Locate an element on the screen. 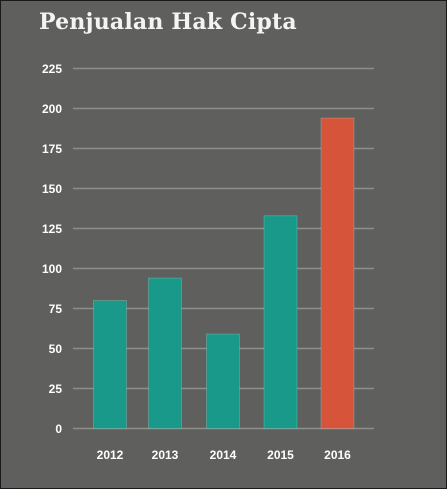 This screenshot has width=447, height=489. y-tick-label: 125 is located at coordinates (52, 229).